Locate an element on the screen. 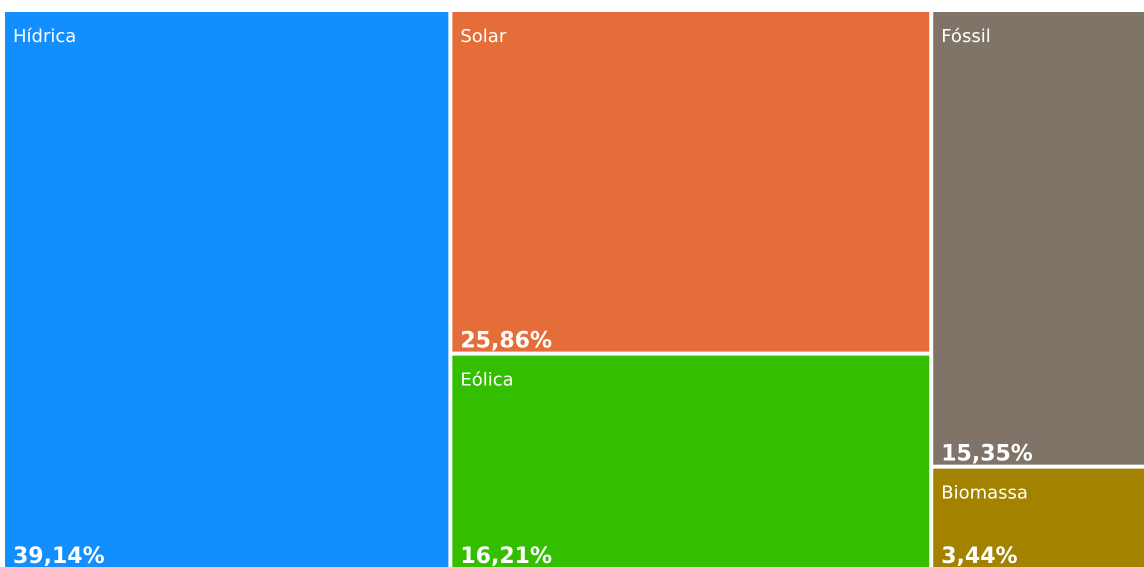 The image size is (1144, 567). value-label: 39,14% is located at coordinates (59, 555).